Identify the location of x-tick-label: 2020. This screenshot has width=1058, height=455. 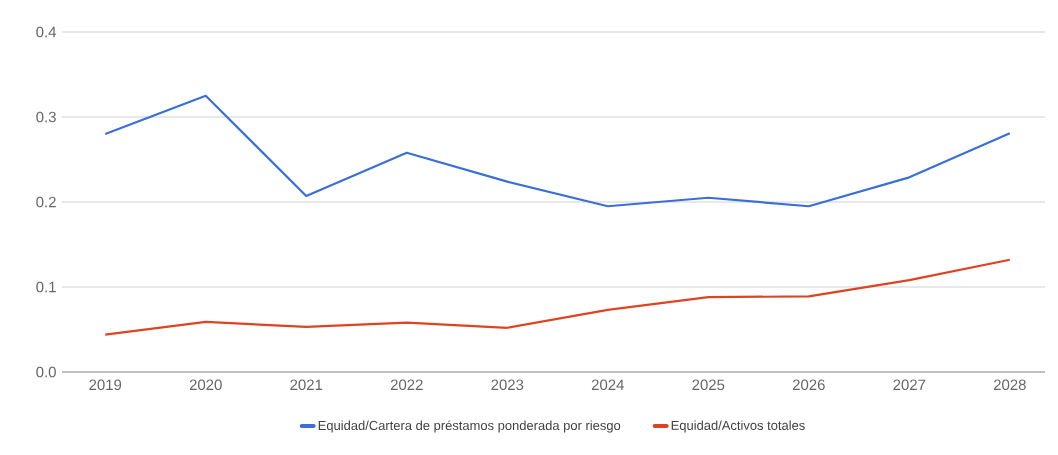
(205, 385).